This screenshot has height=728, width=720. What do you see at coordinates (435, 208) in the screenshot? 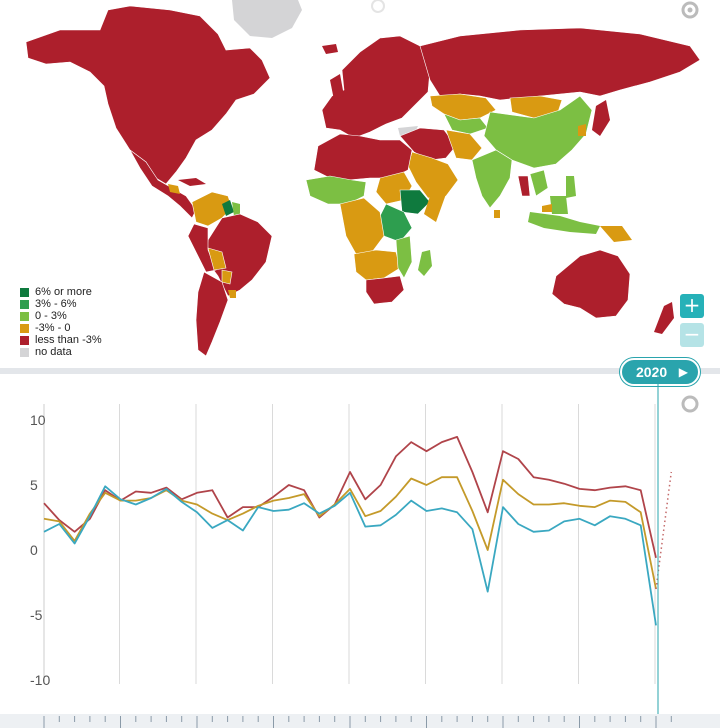
I see `region-somalia` at bounding box center [435, 208].